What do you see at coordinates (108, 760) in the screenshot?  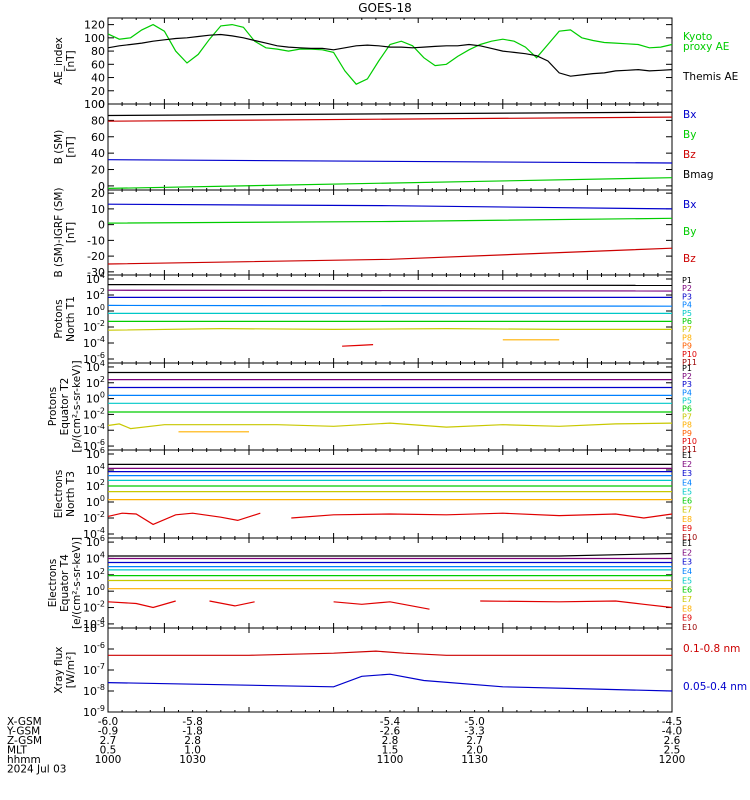 I see `x-row-value: 1000` at bounding box center [108, 760].